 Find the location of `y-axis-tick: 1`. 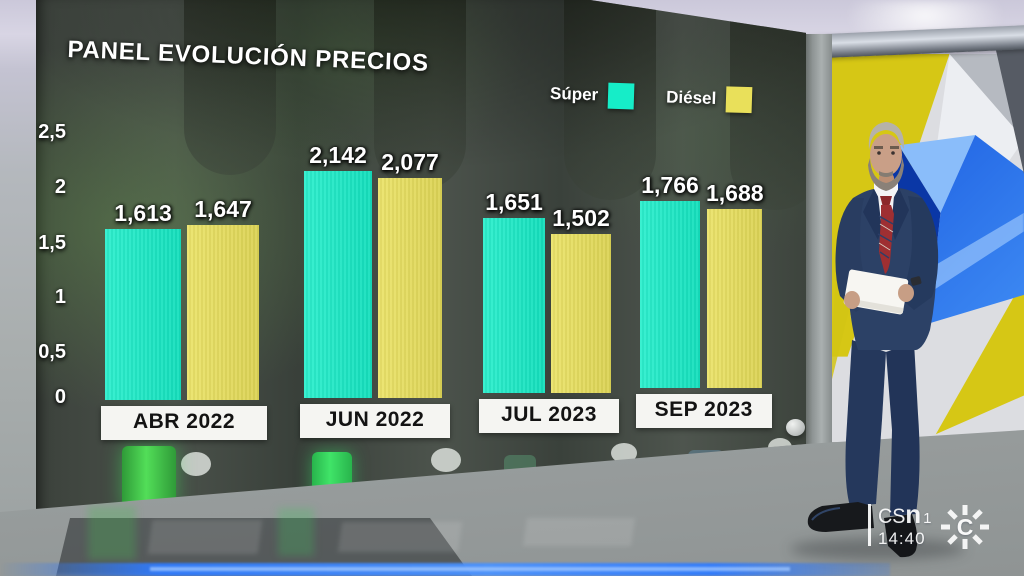

y-axis-tick: 1 is located at coordinates (60, 297).